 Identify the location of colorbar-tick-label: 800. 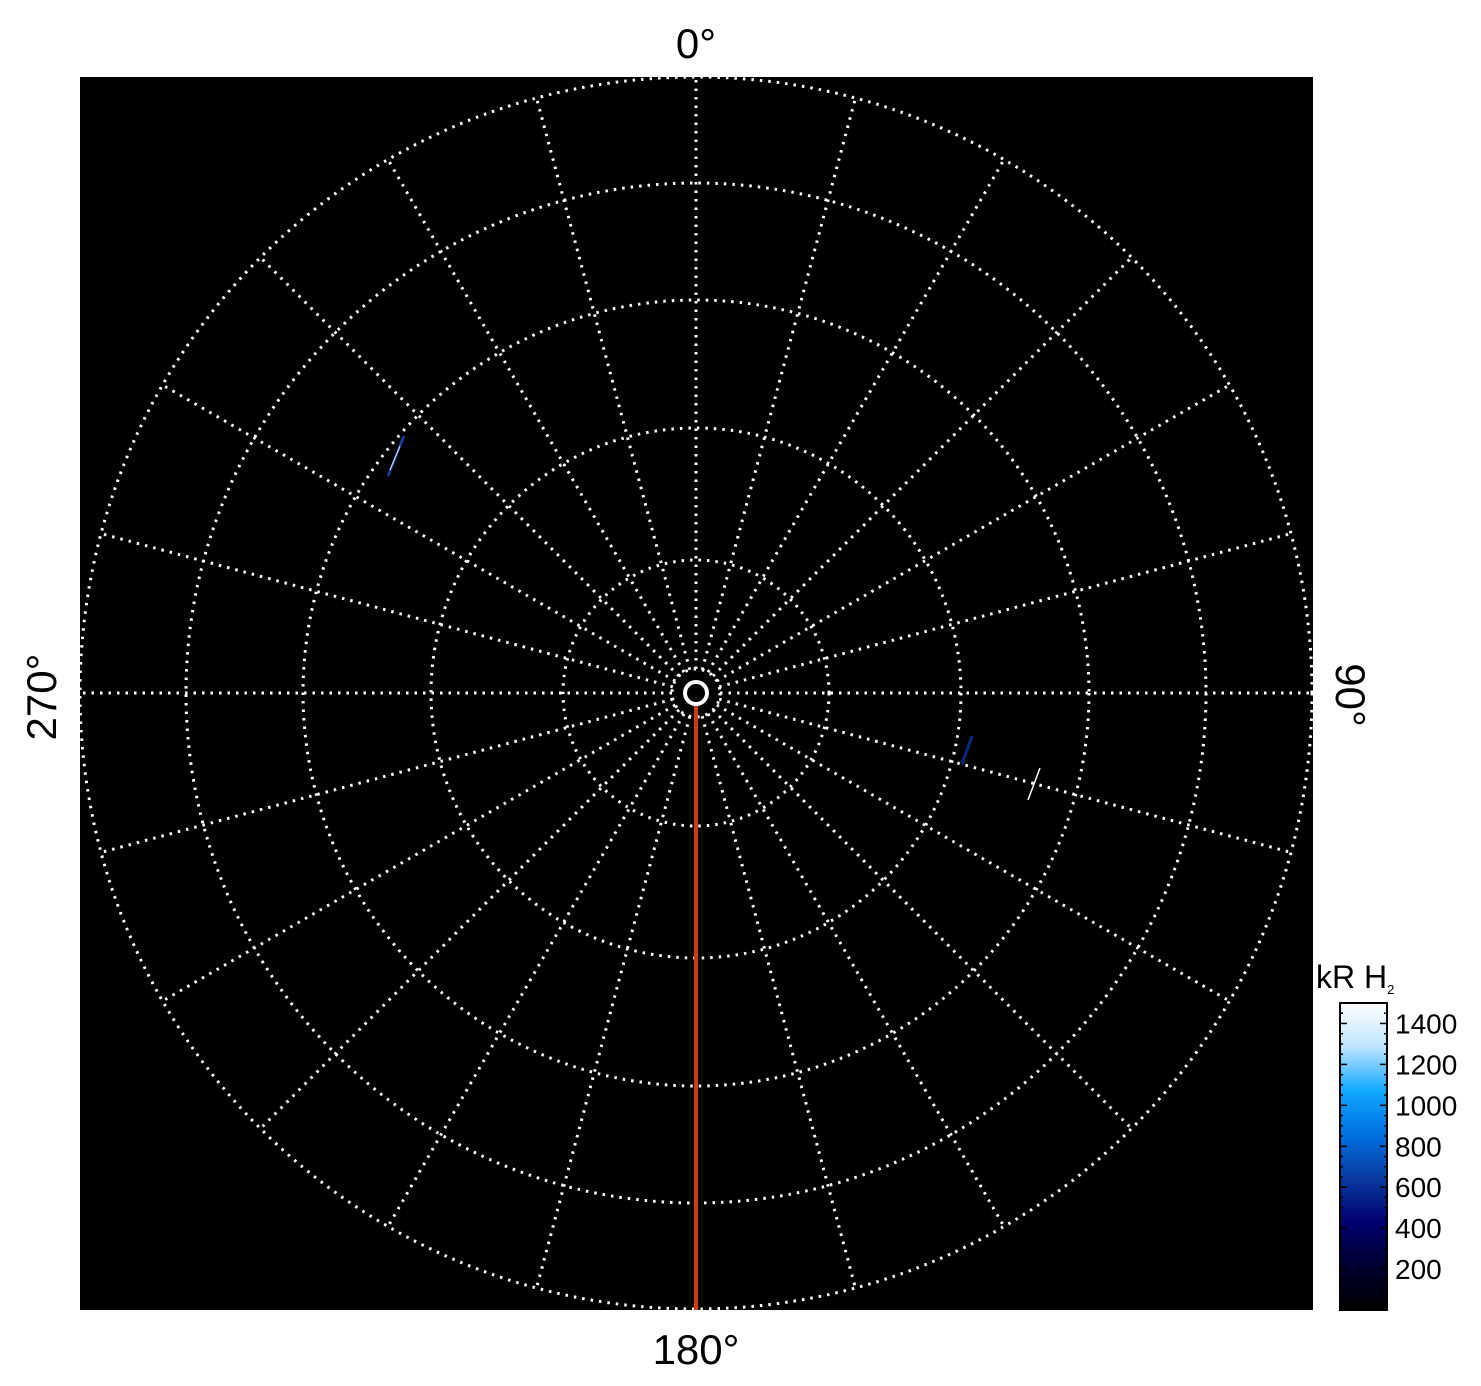
(1418, 1146).